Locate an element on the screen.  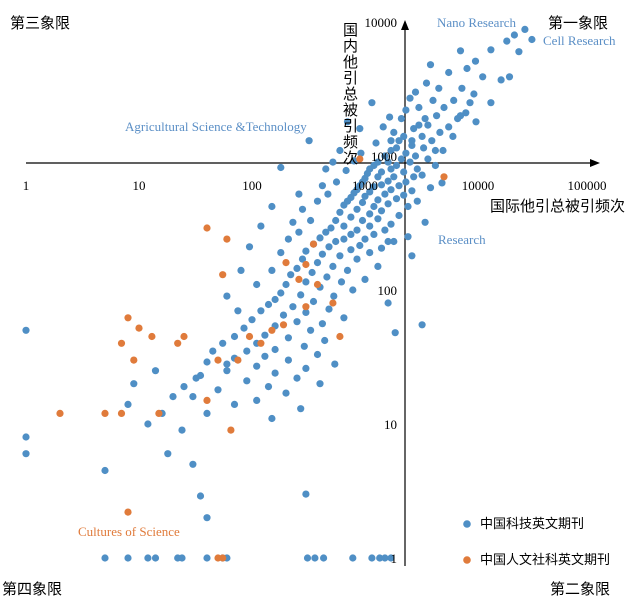
quadrant-4-label: 第四象限 is located at coordinates (32, 589).